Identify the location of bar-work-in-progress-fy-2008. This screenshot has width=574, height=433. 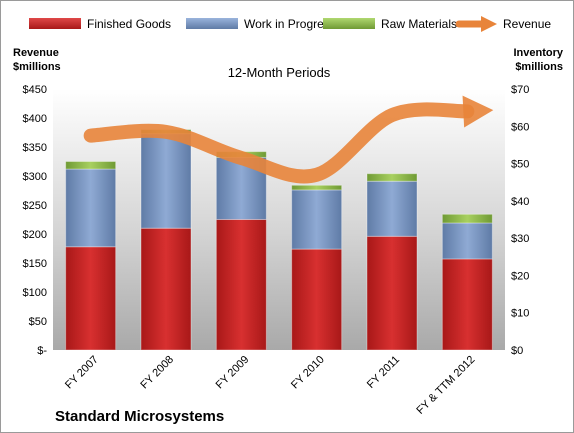
(166, 181).